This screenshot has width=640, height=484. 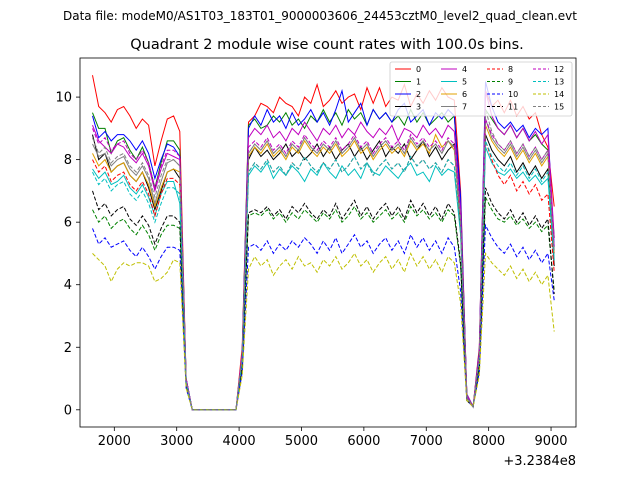 I want to click on y-tick-label: 6, so click(x=68, y=223).